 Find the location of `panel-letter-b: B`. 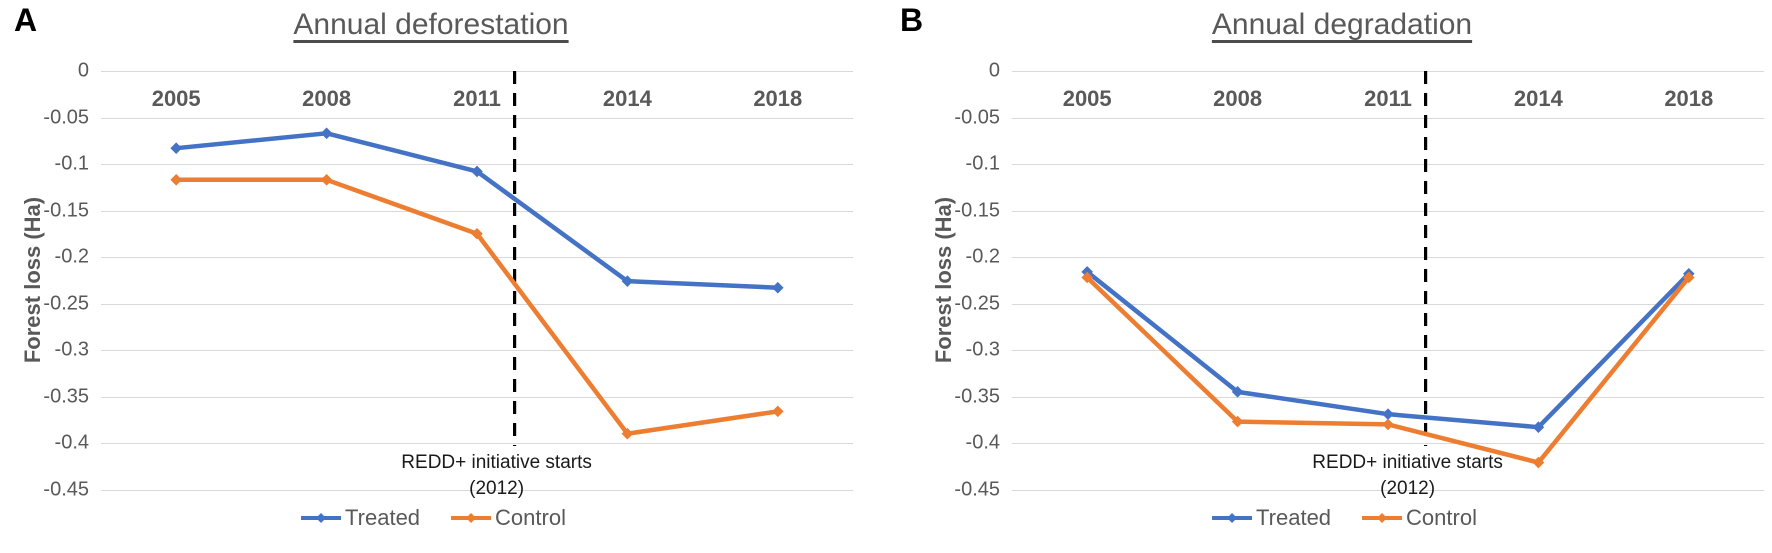

panel-letter-b: B is located at coordinates (912, 20).